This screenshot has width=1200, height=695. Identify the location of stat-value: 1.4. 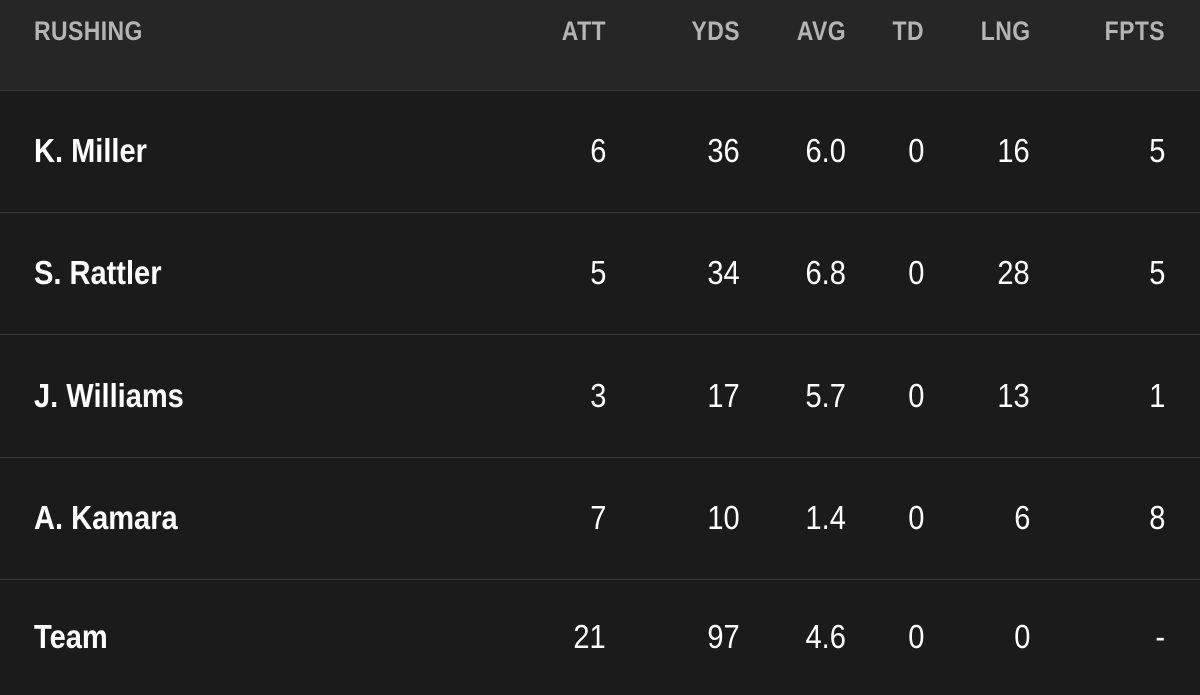
(825, 517).